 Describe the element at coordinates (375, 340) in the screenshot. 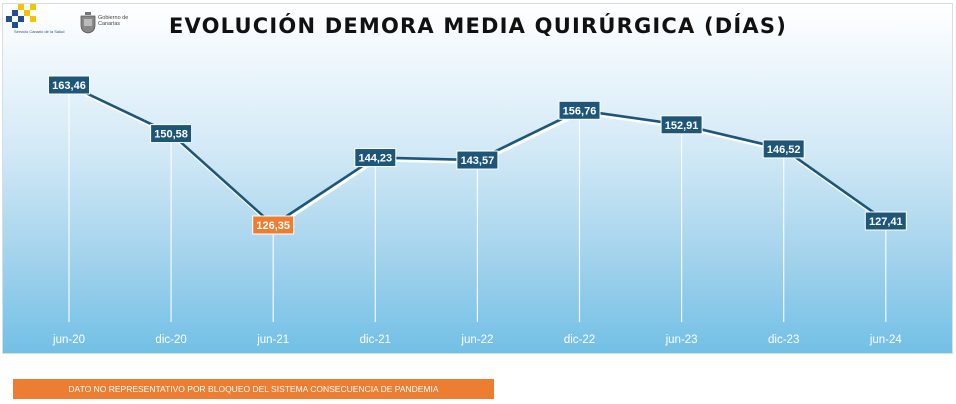

I see `x-tick-label: dic-21` at that location.